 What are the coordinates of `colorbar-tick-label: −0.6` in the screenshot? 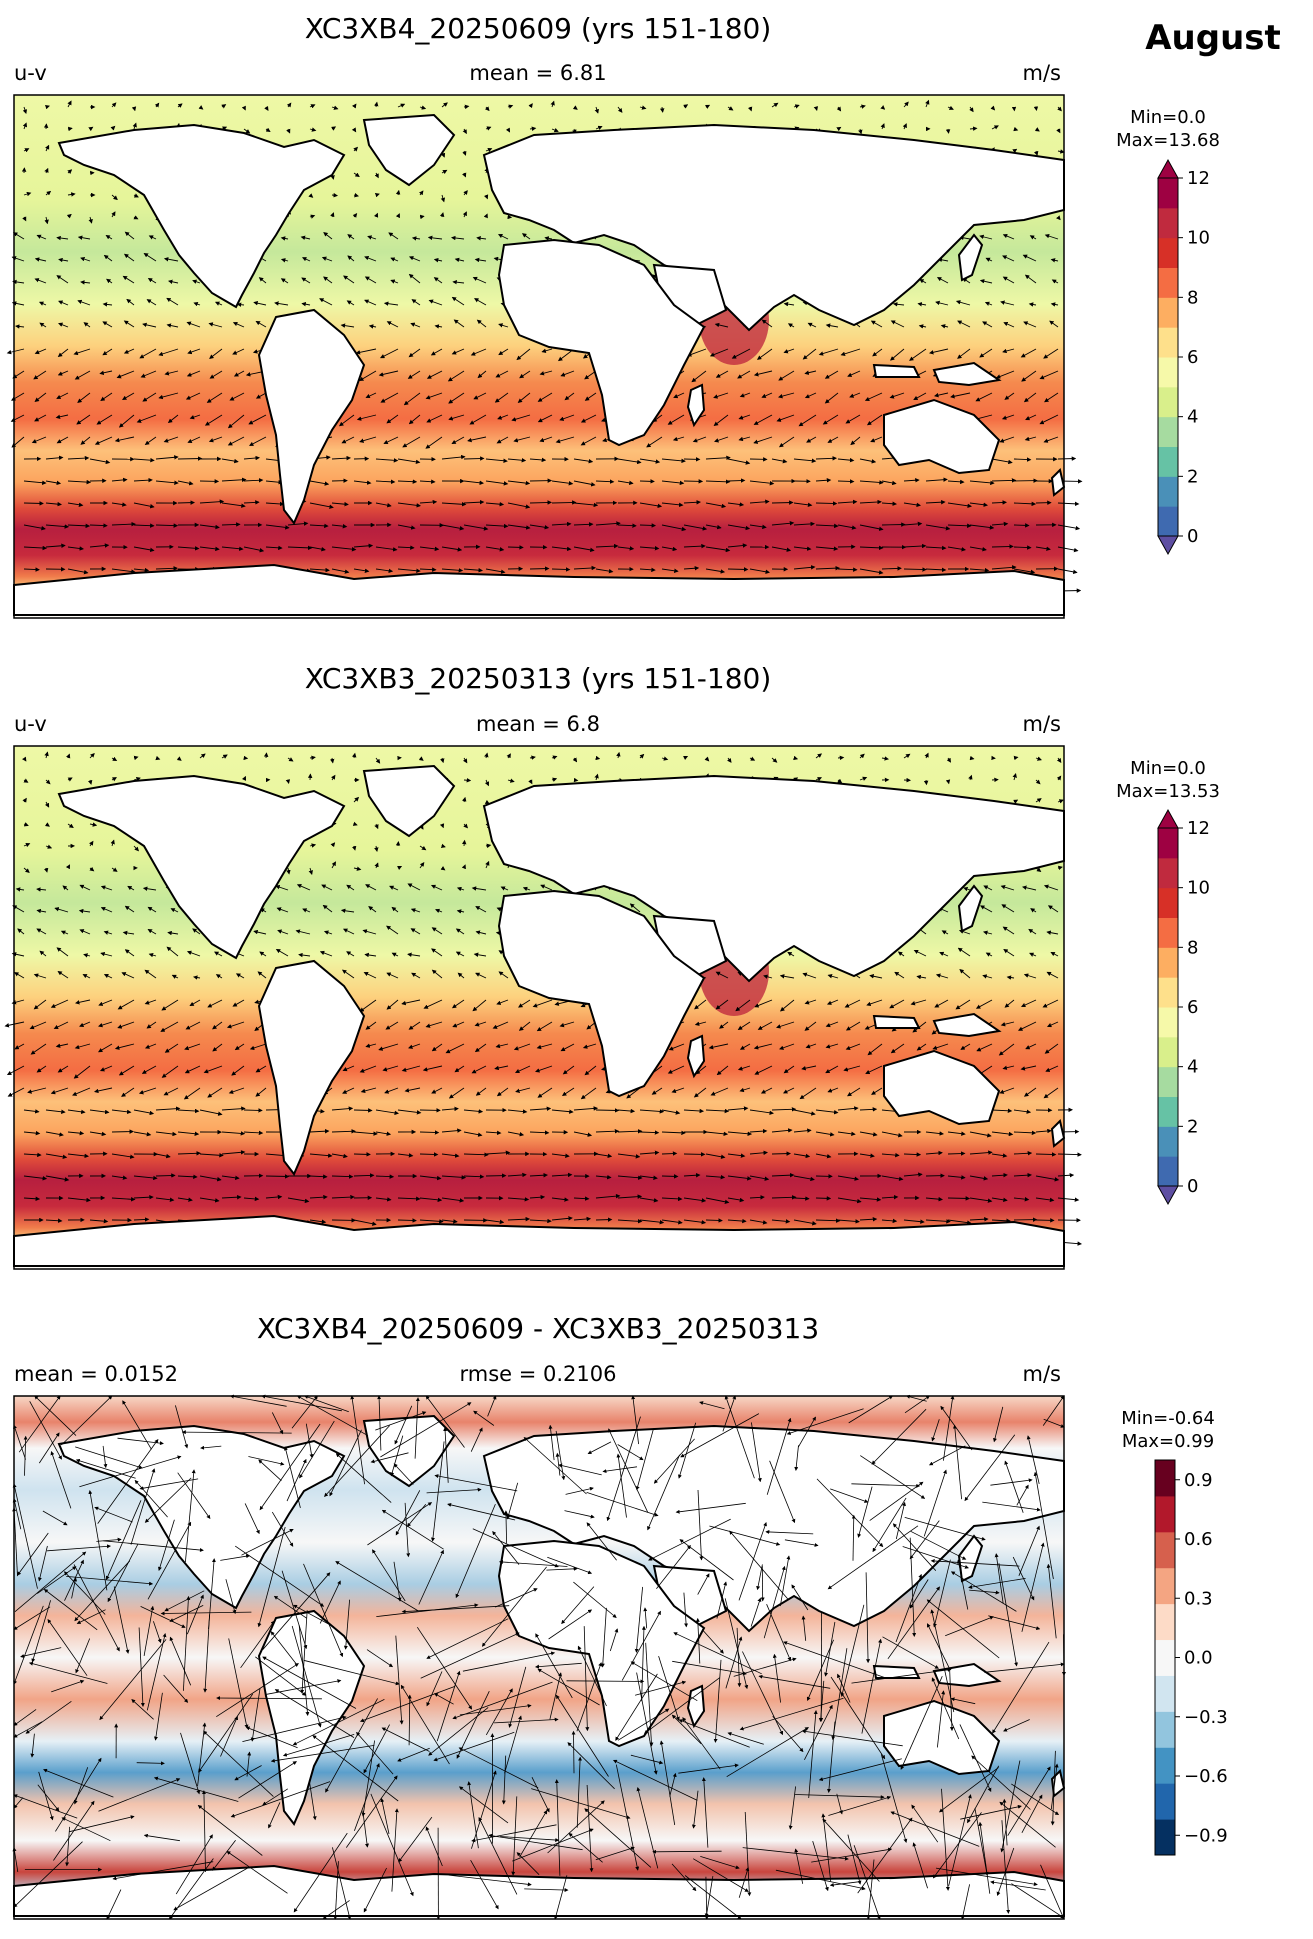 It's located at (1206, 1776).